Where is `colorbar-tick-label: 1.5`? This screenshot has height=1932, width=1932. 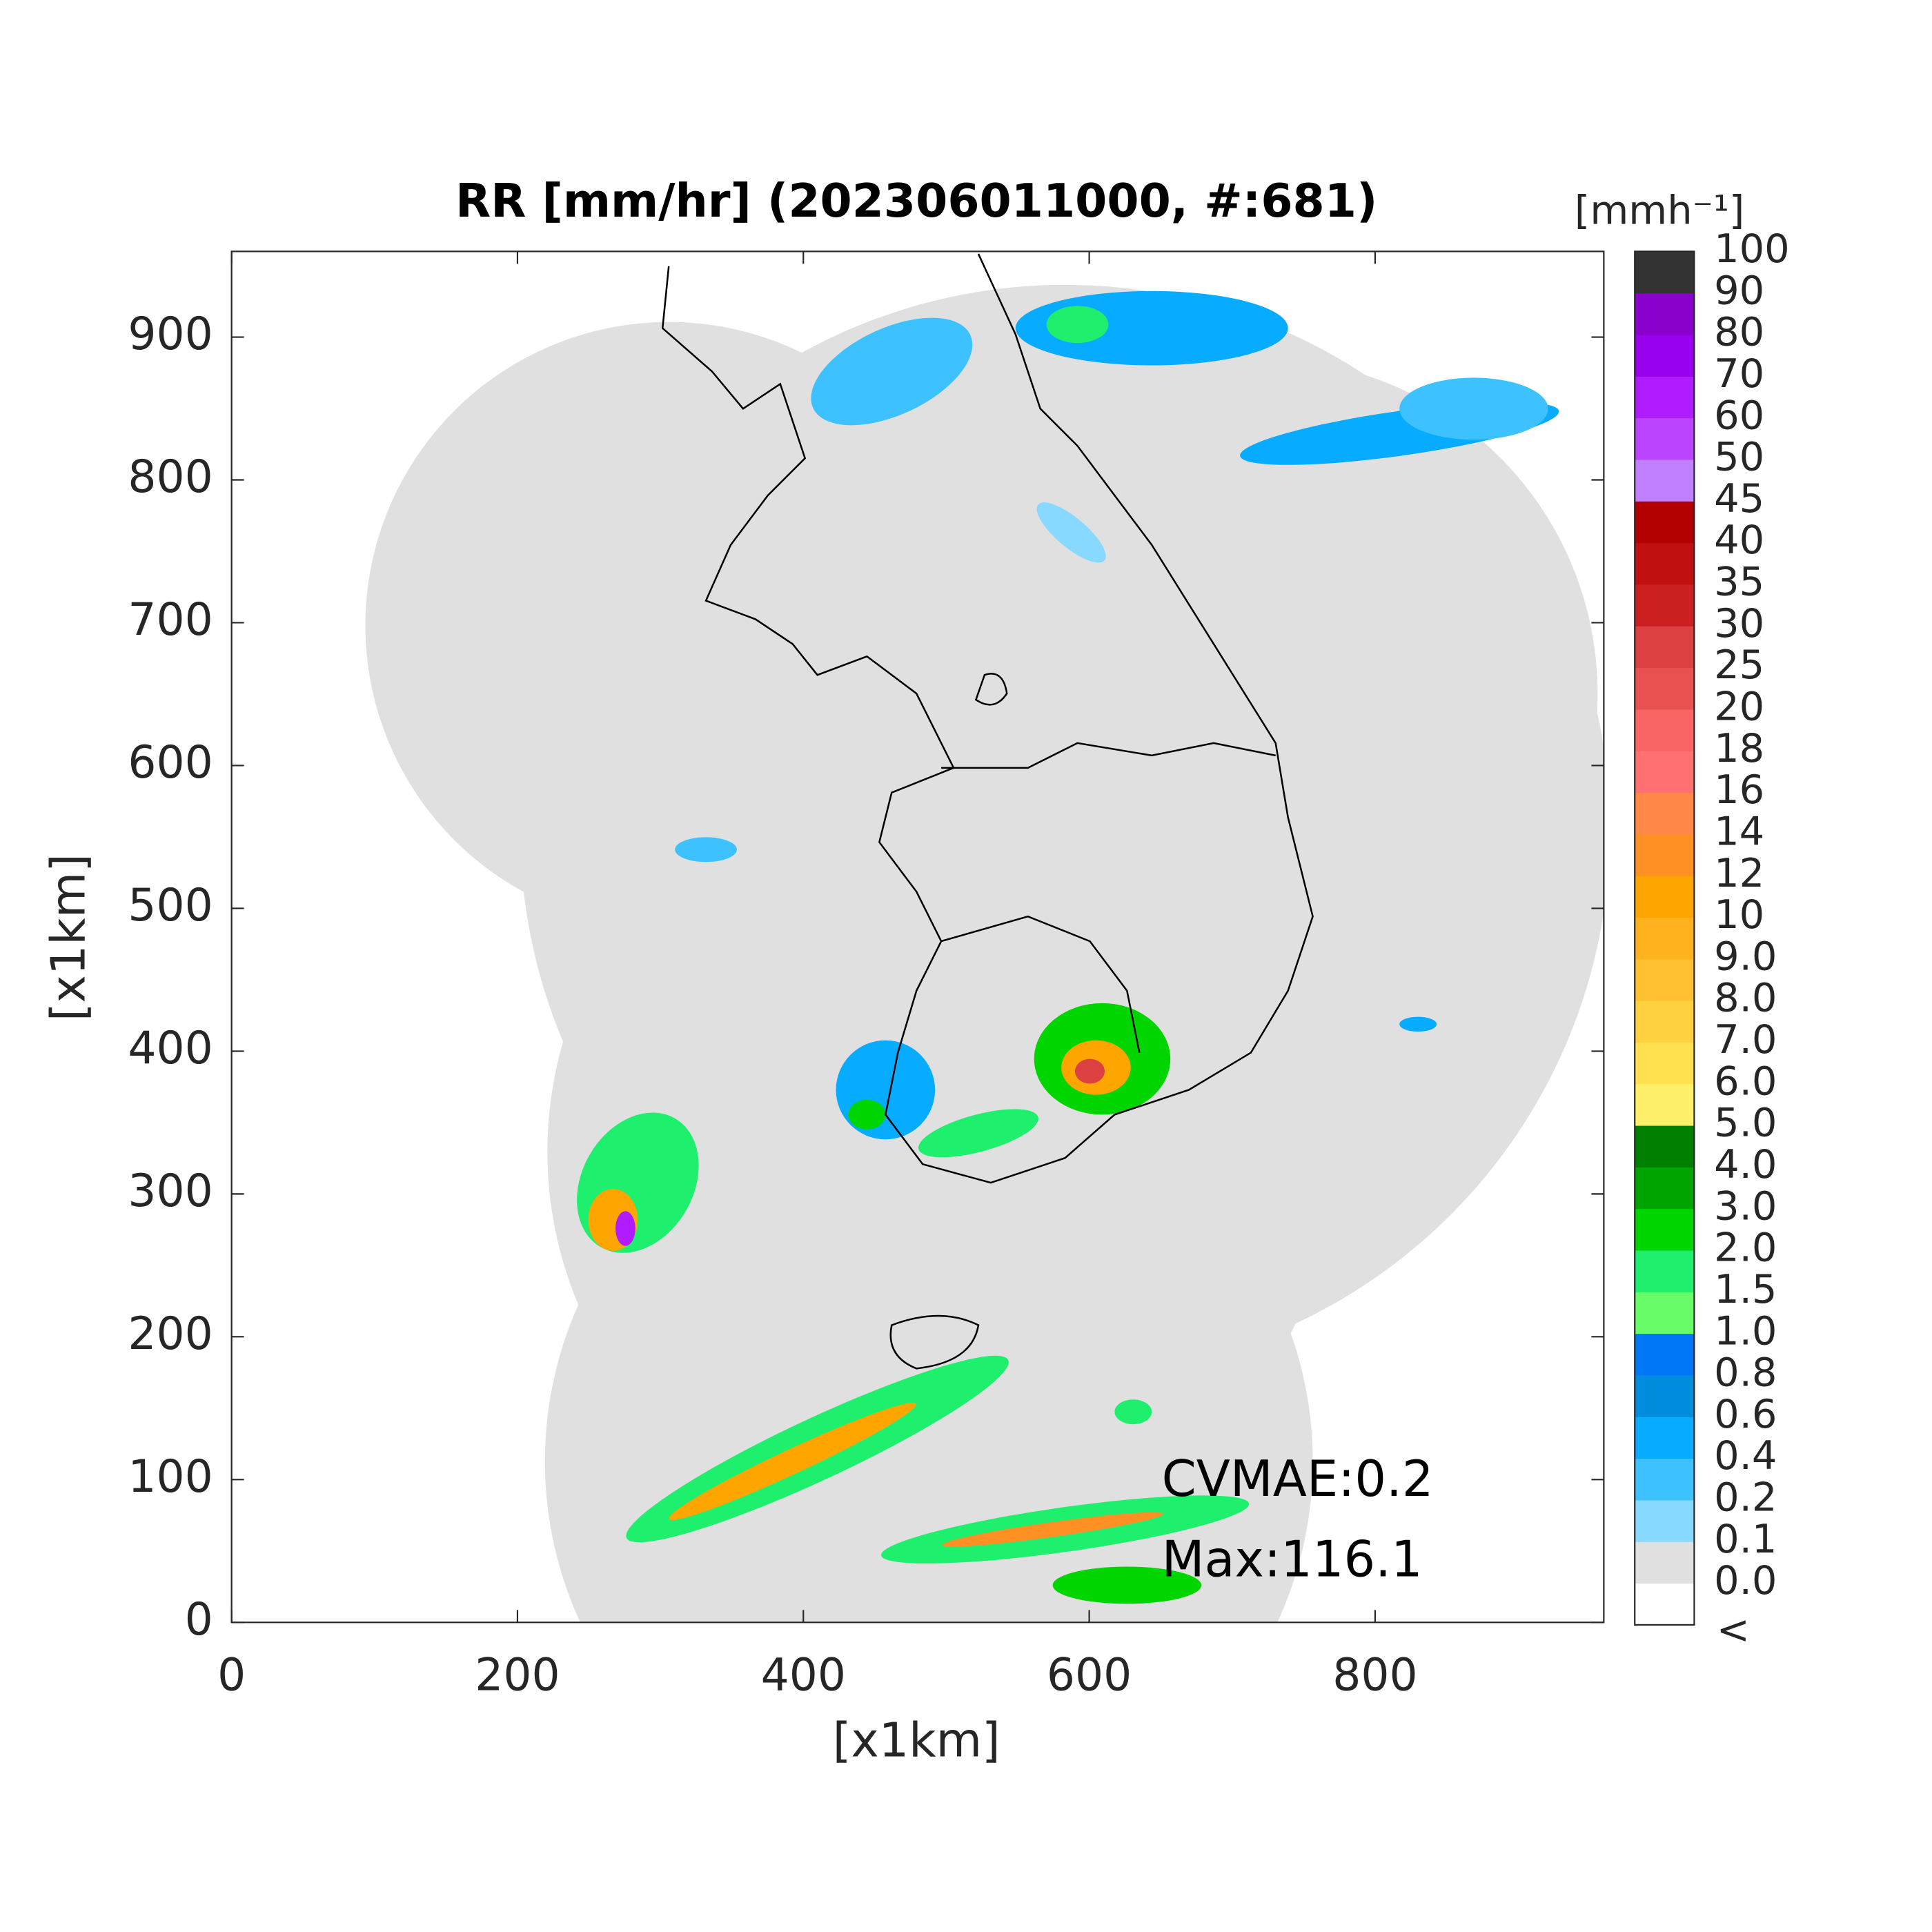
colorbar-tick-label: 1.5 is located at coordinates (1745, 1289).